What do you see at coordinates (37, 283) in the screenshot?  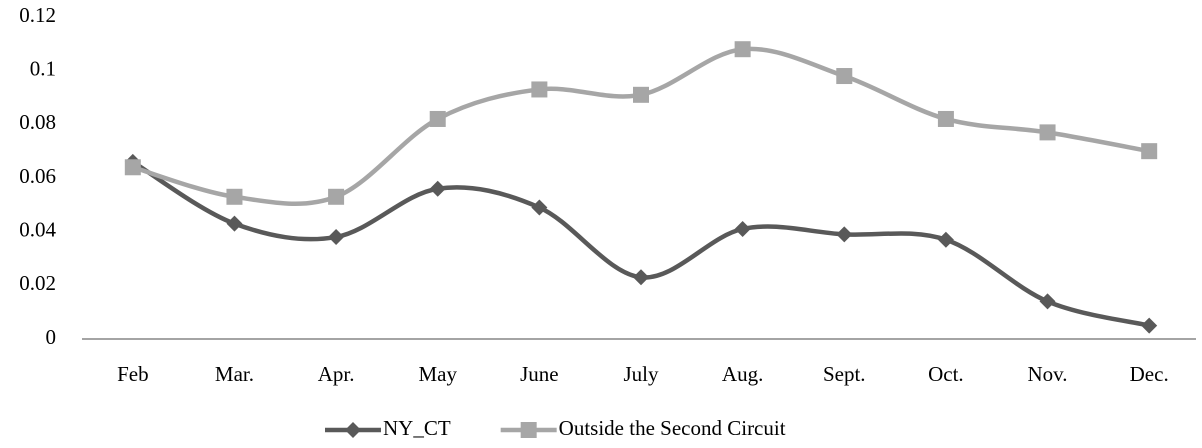 I see `y-tick-label: 0.02` at bounding box center [37, 283].